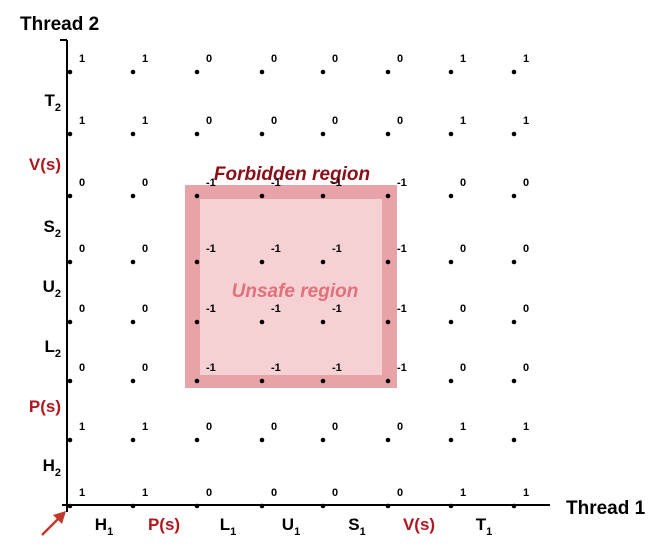 The height and width of the screenshot is (547, 662). Describe the element at coordinates (419, 524) in the screenshot. I see `x-tick-label: V(s)` at that location.